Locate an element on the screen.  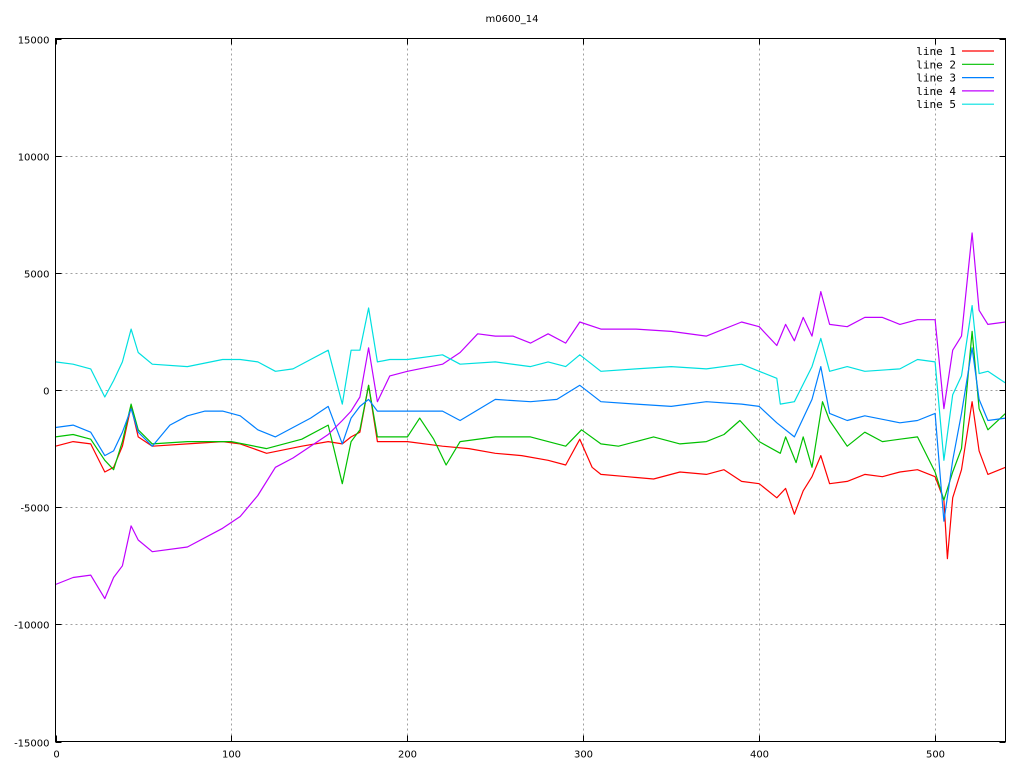
y-tick-label: 10000 is located at coordinates (34, 158).